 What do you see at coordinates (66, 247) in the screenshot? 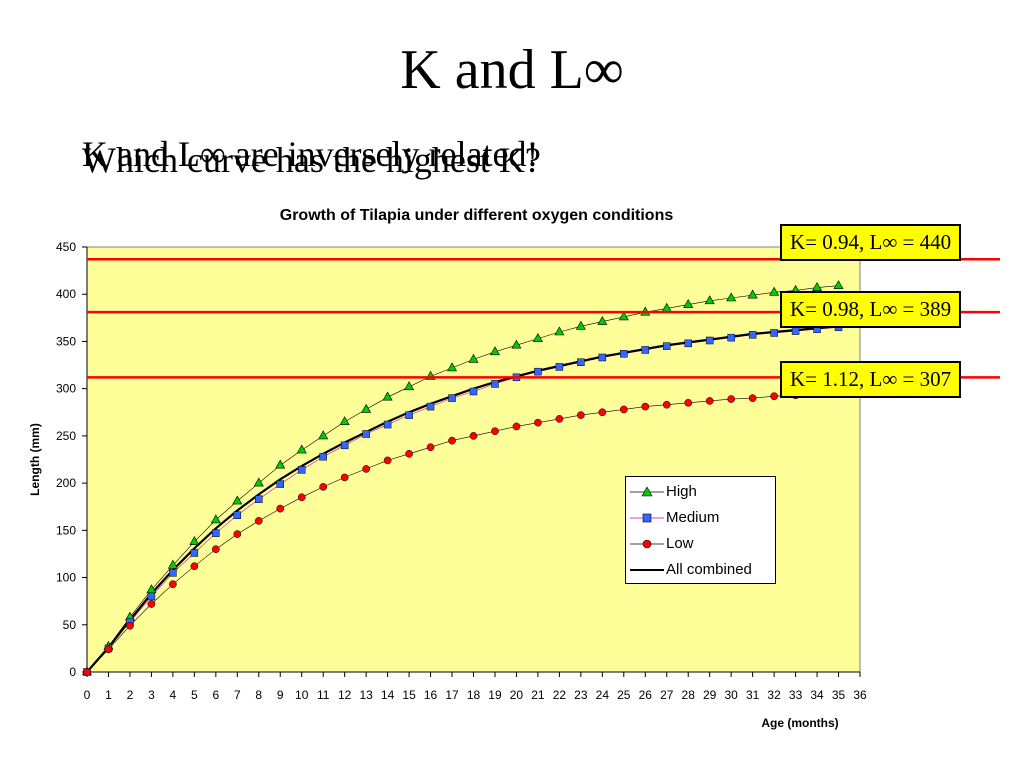
I see `y-tick-label: 450` at bounding box center [66, 247].